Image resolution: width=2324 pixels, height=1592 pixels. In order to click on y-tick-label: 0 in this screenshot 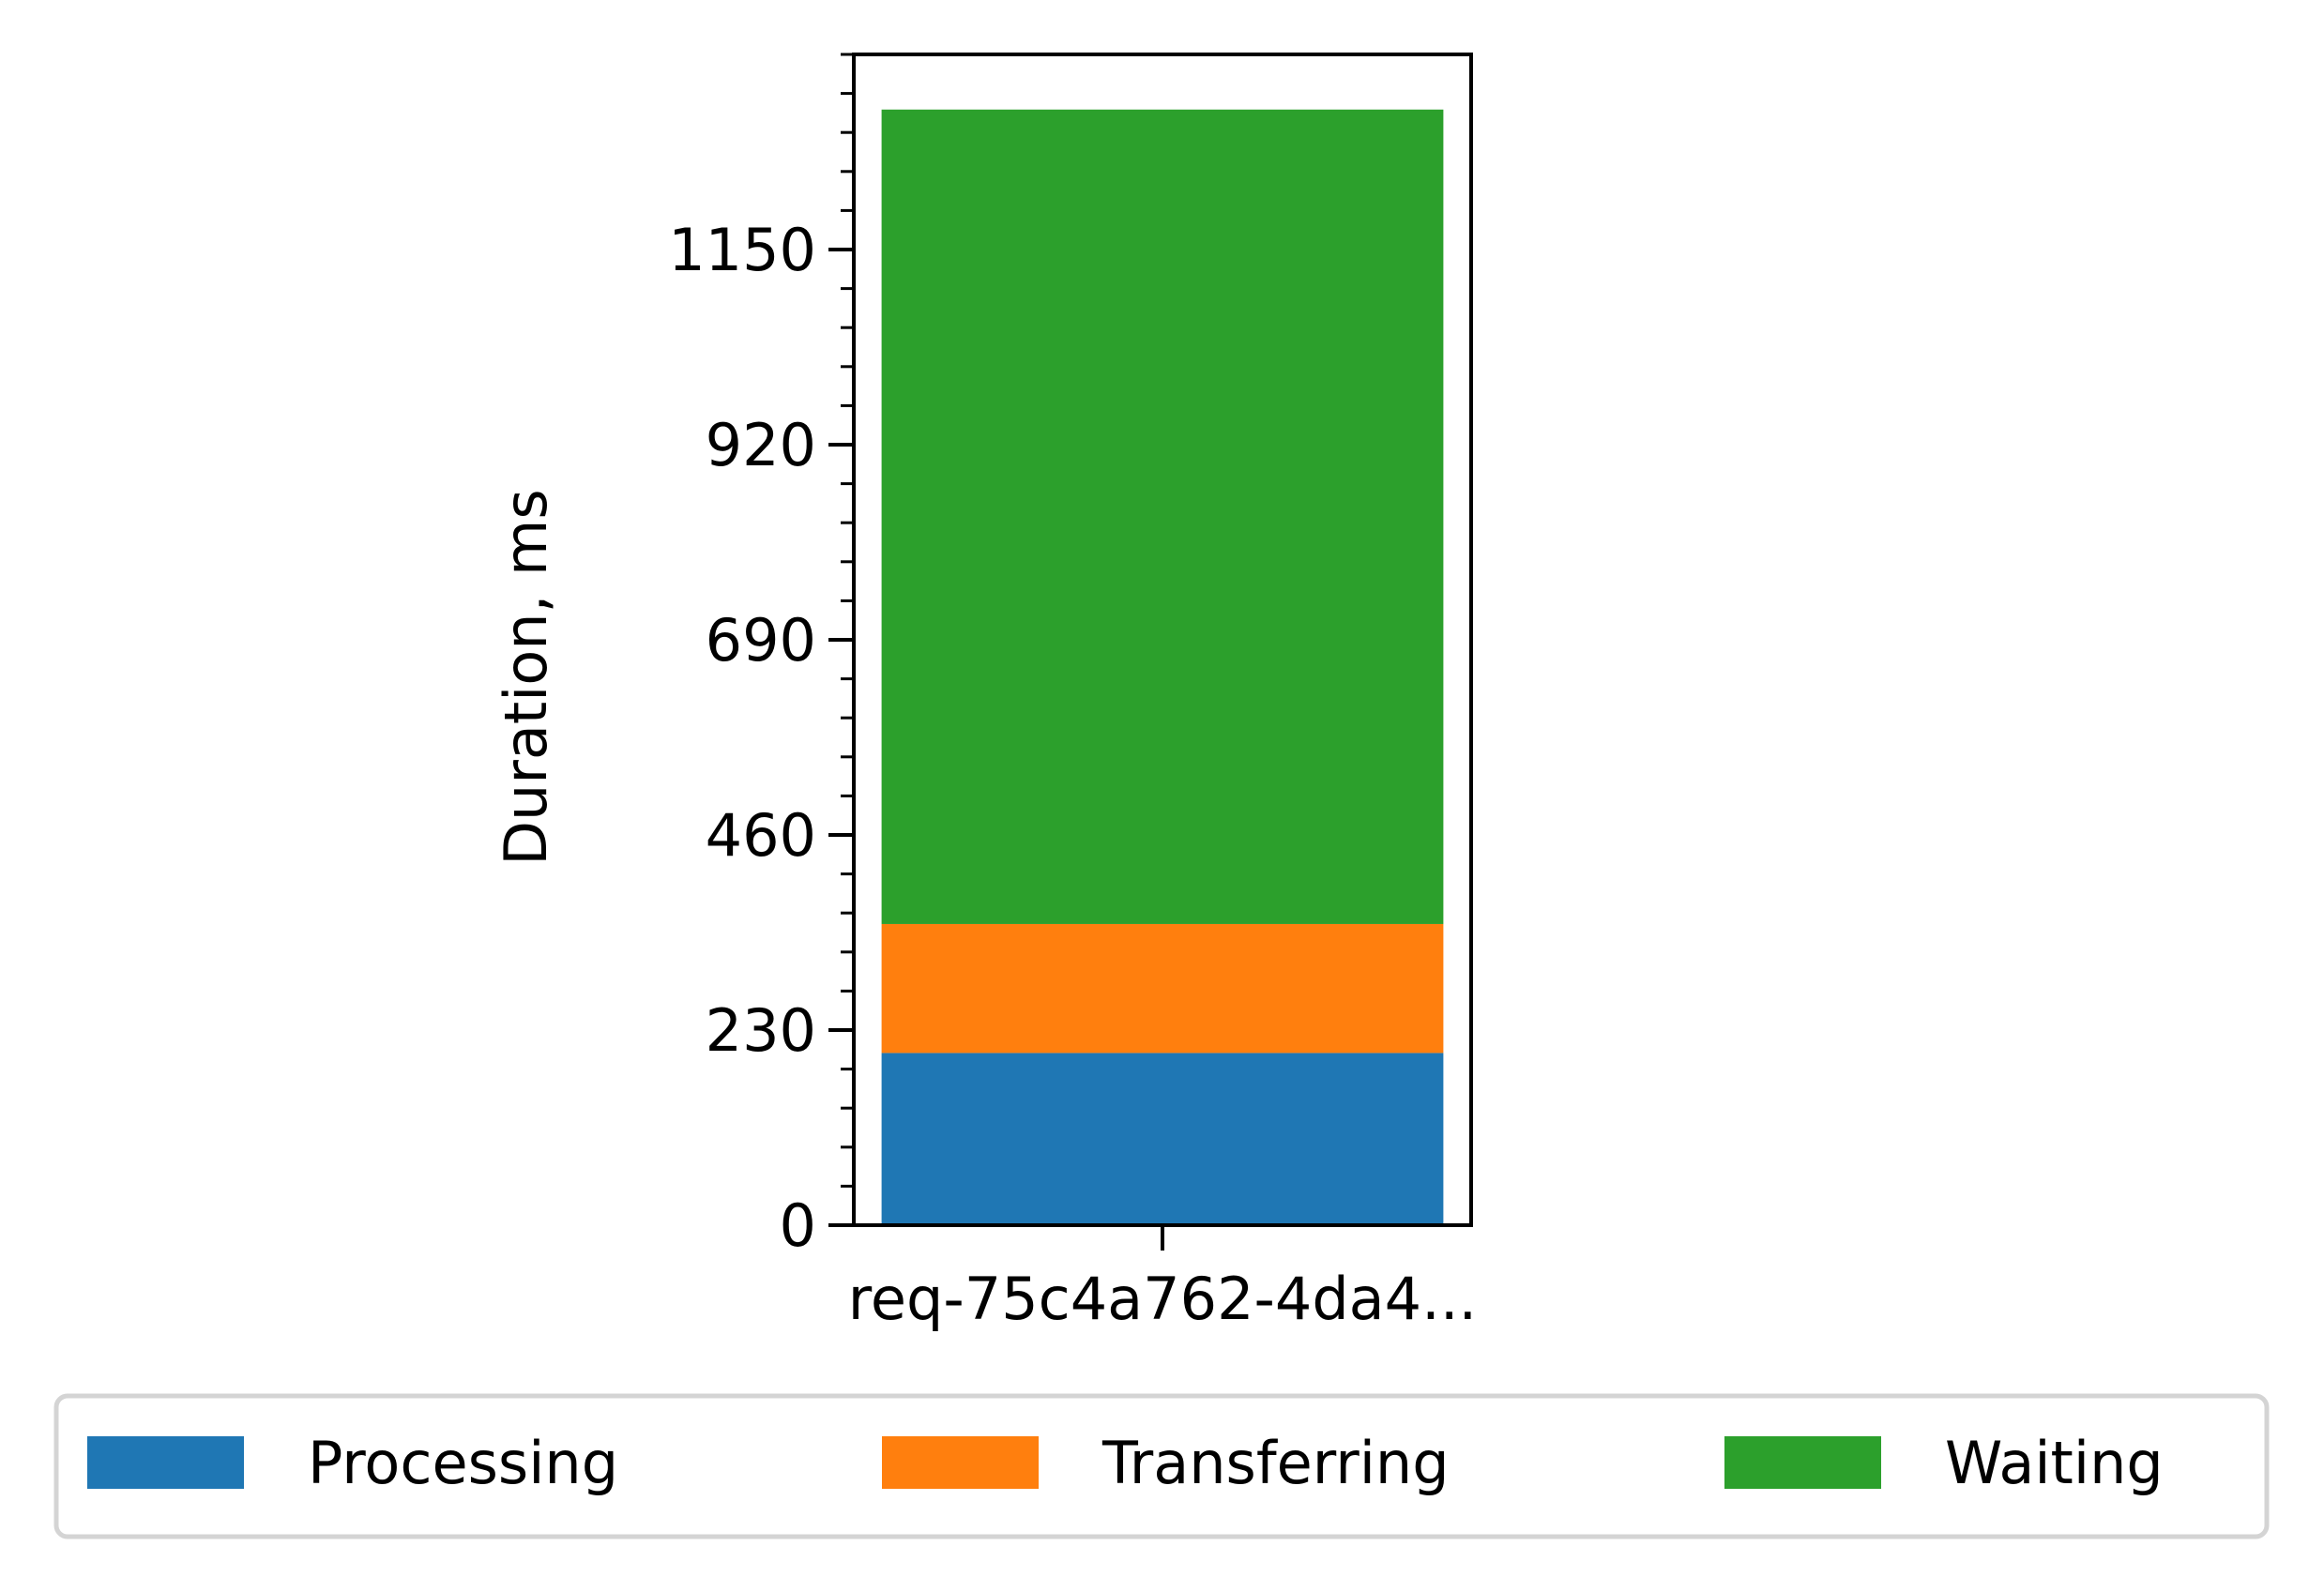, I will do `click(798, 1225)`.